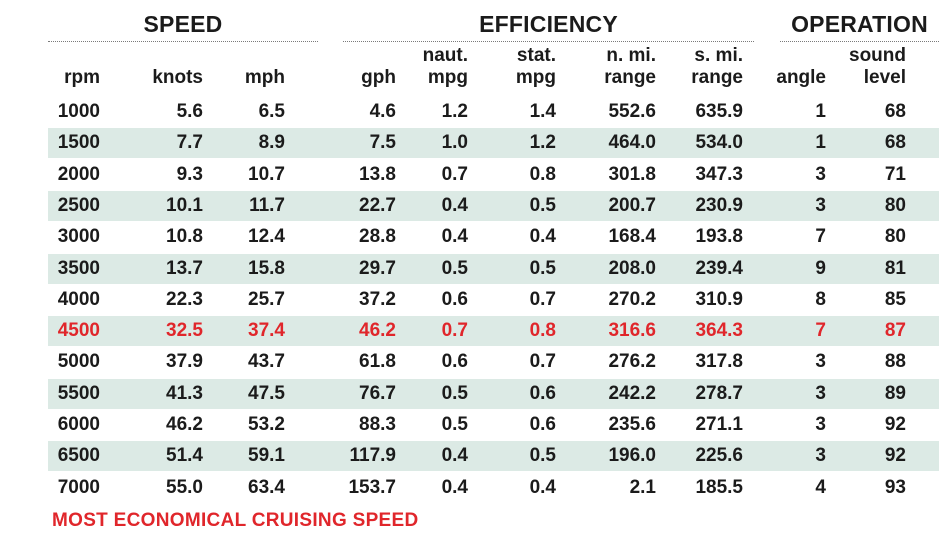 The width and height of the screenshot is (939, 554). I want to click on group-title-speed: SPEED, so click(183, 24).